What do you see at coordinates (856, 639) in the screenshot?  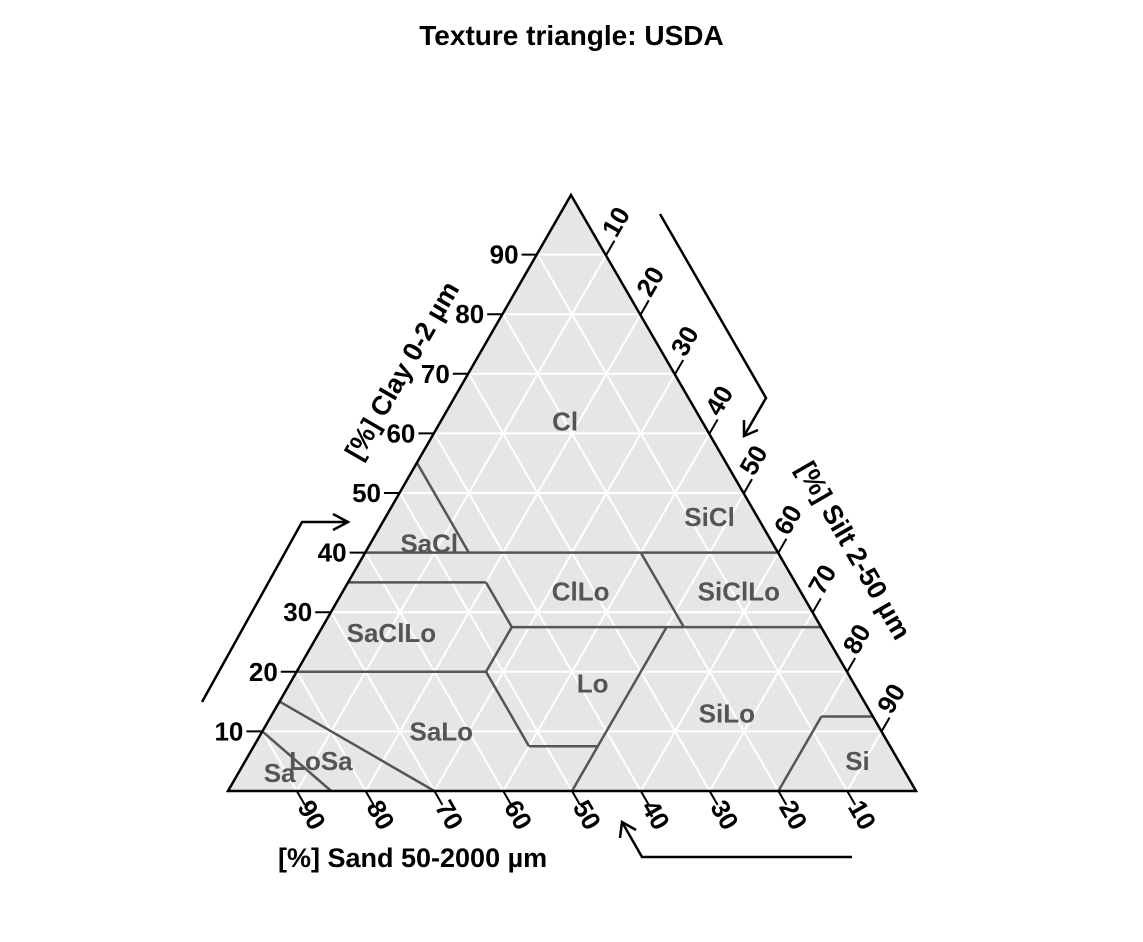 I see `silt-tick-label-80: 80` at bounding box center [856, 639].